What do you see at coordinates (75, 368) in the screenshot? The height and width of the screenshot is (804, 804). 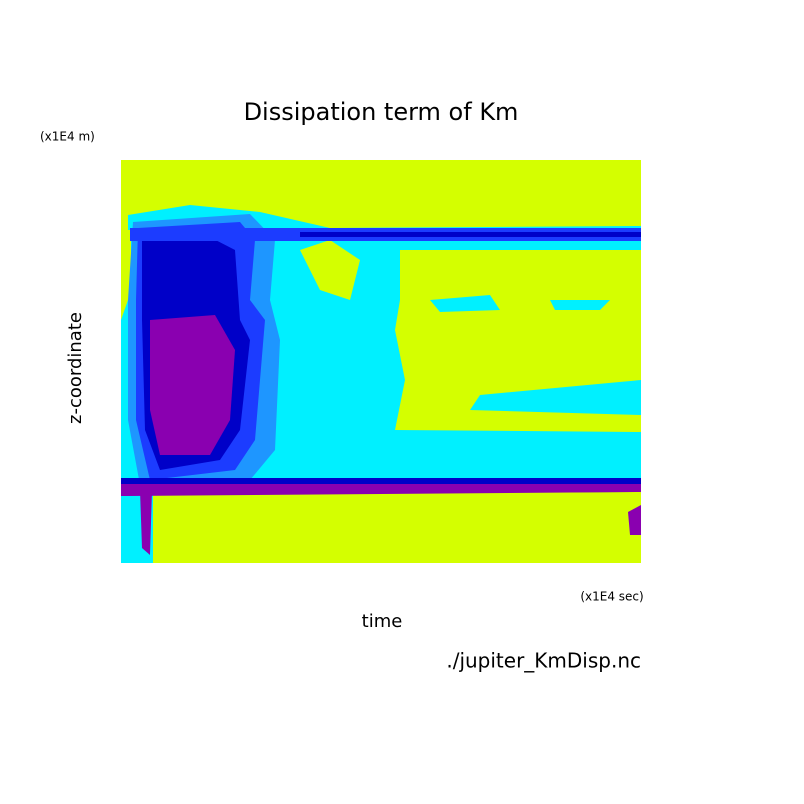 I see `y-axis-label: z-coordinate` at bounding box center [75, 368].